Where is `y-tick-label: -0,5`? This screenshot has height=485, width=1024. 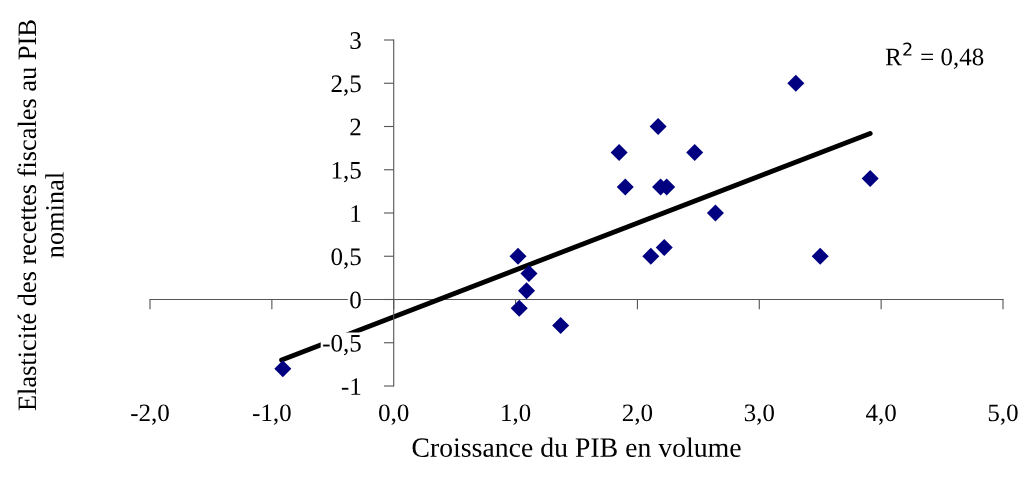
y-tick-label: -0,5 is located at coordinates (342, 345).